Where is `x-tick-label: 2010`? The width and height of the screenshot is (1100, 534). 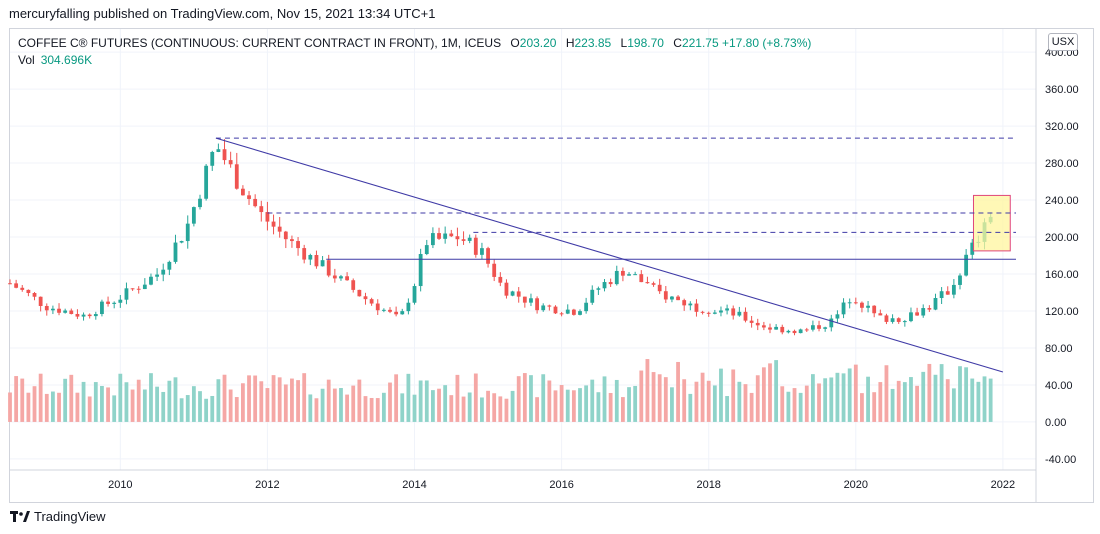
x-tick-label: 2010 is located at coordinates (120, 485).